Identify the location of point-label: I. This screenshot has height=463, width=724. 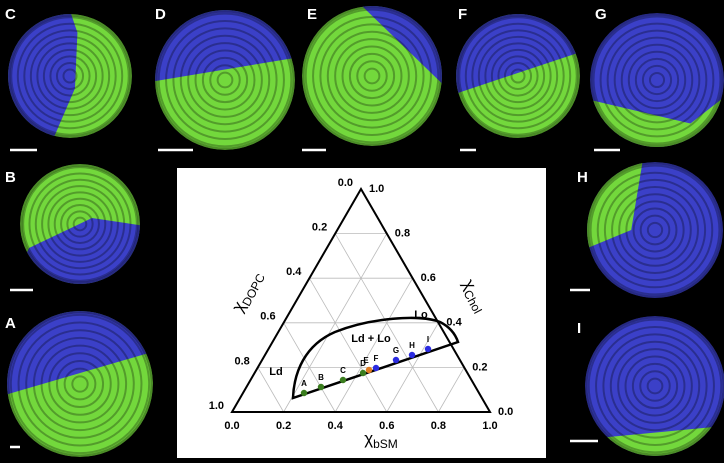
(428, 339).